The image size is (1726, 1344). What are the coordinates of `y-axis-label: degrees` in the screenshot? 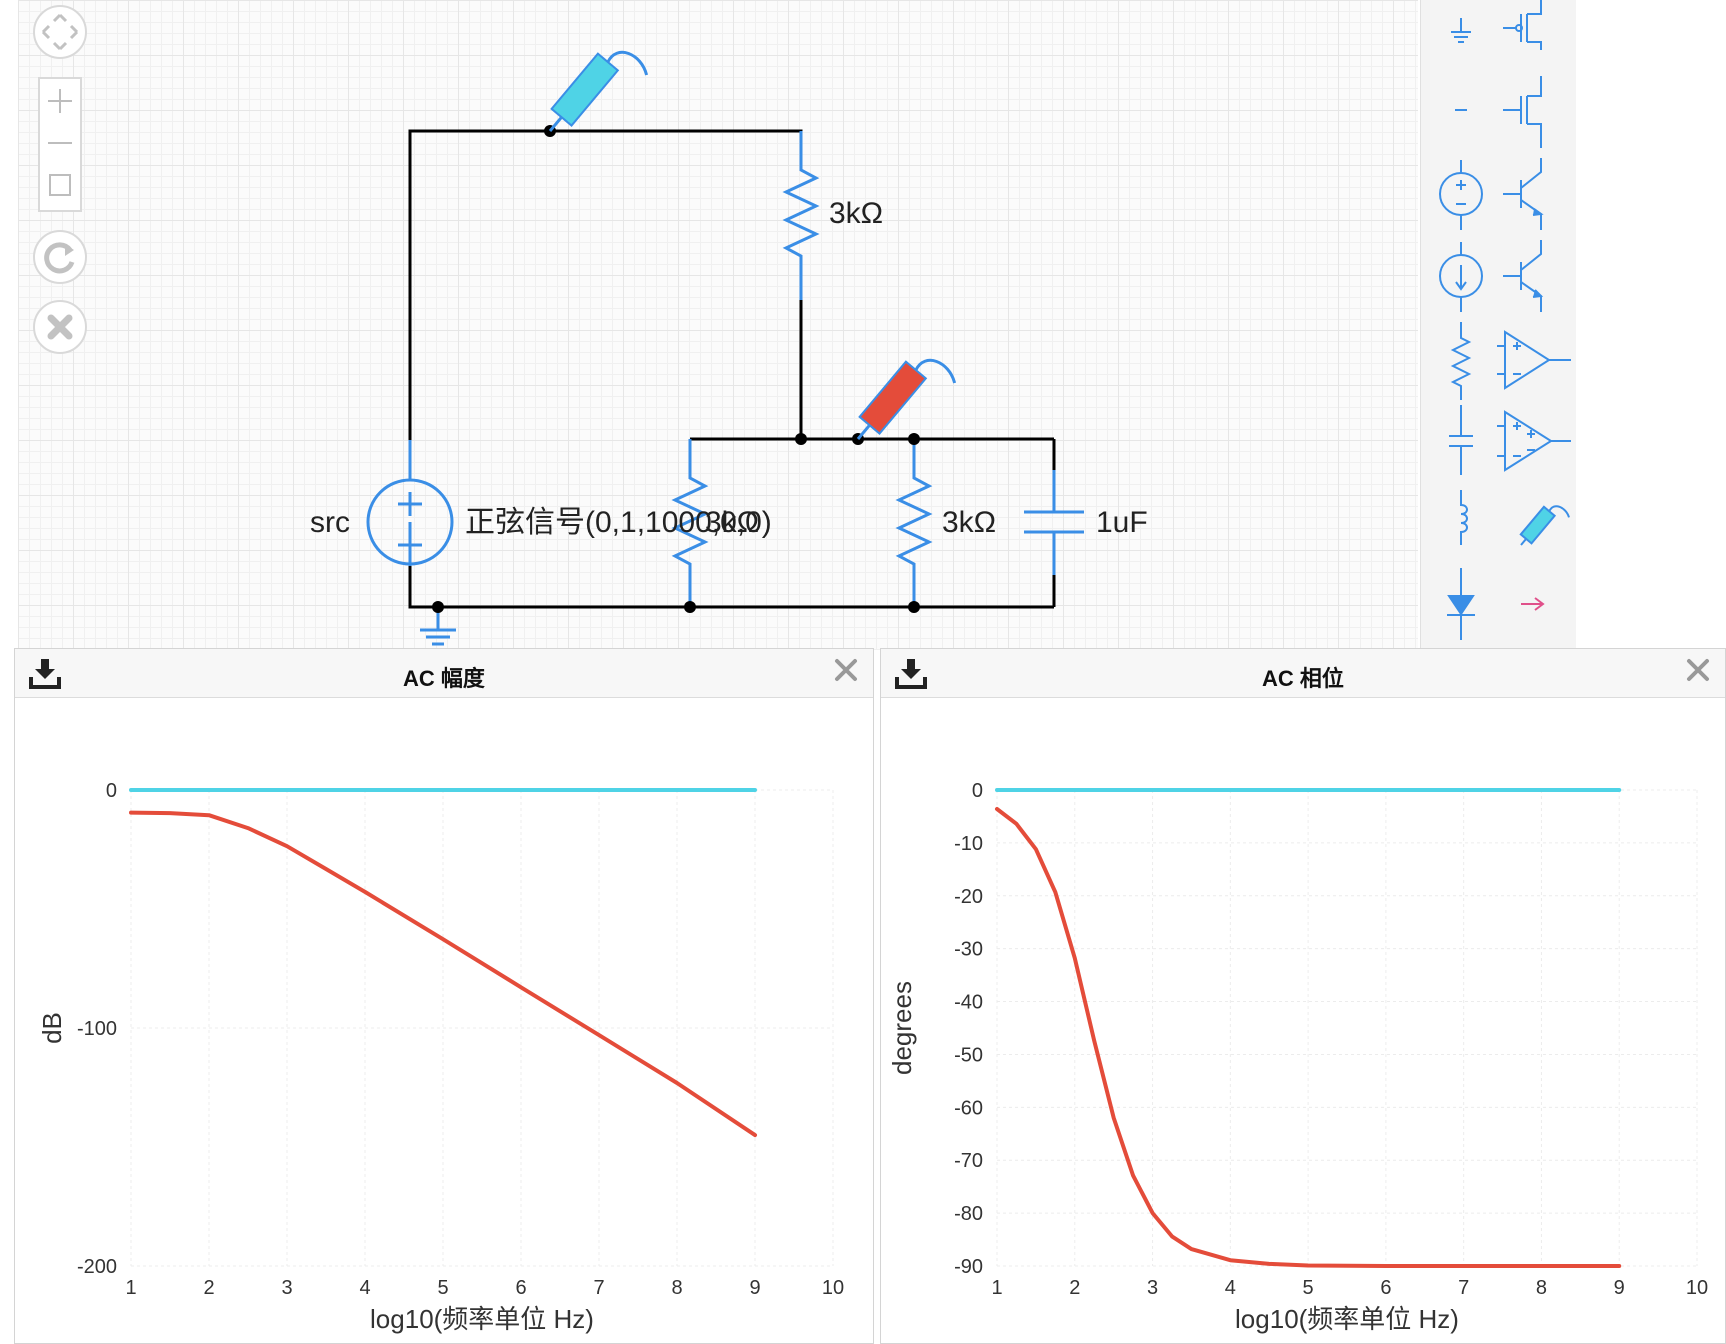 It's located at (902, 1028).